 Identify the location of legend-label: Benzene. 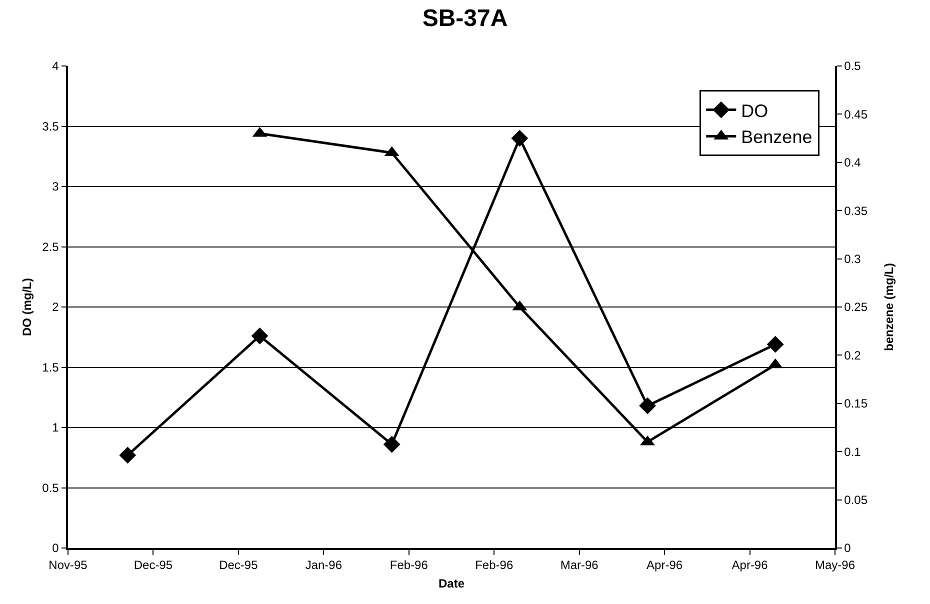
(776, 137).